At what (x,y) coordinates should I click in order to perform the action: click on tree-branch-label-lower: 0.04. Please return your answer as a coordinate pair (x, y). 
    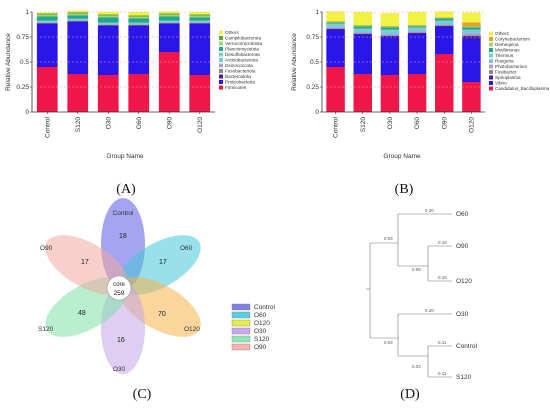
    Looking at the image, I should click on (388, 342).